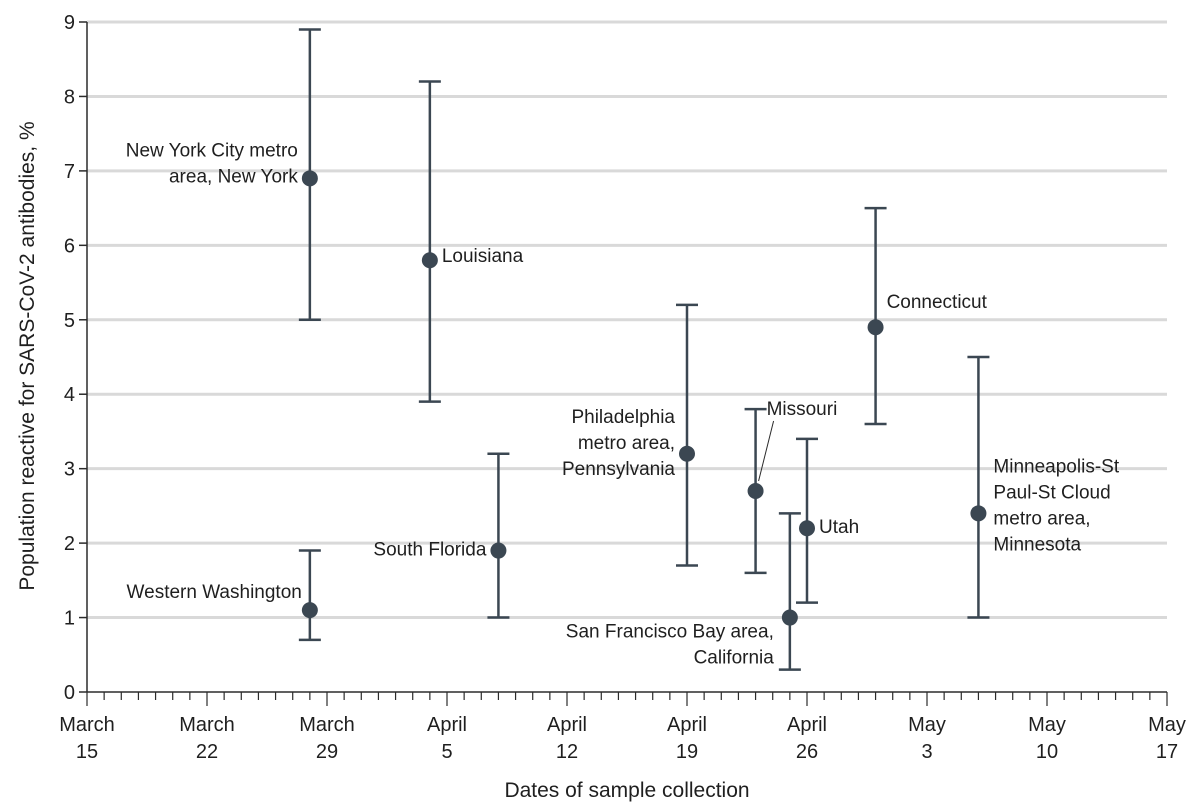 The image size is (1200, 808). I want to click on point-label: New York City metro, so click(212, 150).